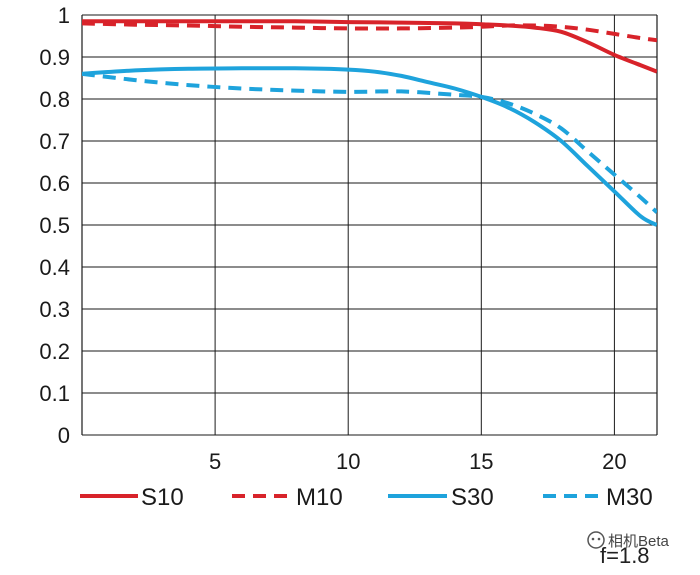  I want to click on y-tick-label: 0, so click(64, 435).